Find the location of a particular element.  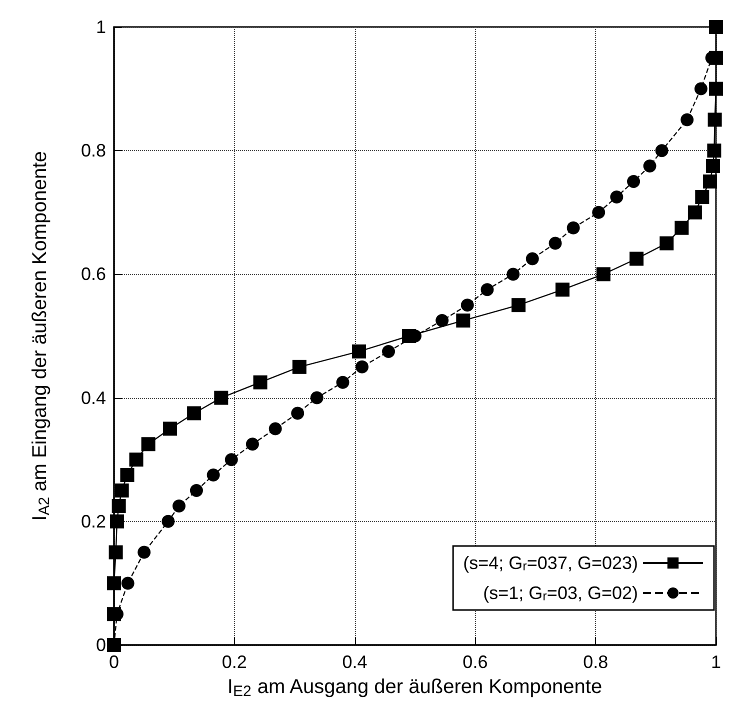

x-tick-label: 0.2 is located at coordinates (234, 662).